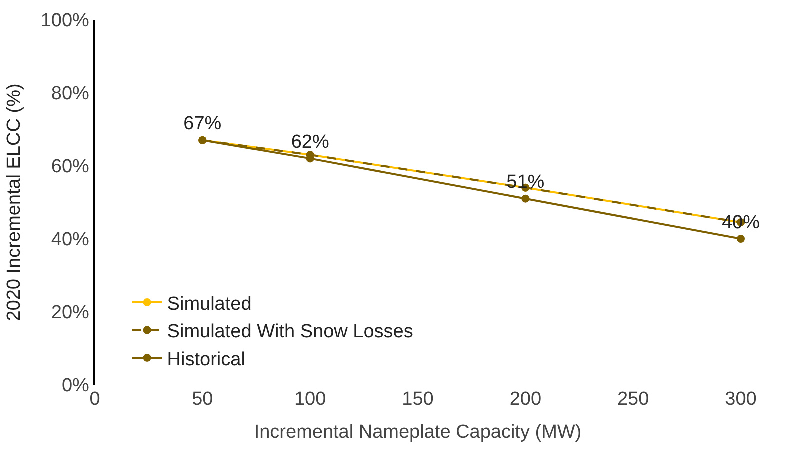 The height and width of the screenshot is (460, 786). I want to click on y-tick-label: 100%, so click(65, 21).